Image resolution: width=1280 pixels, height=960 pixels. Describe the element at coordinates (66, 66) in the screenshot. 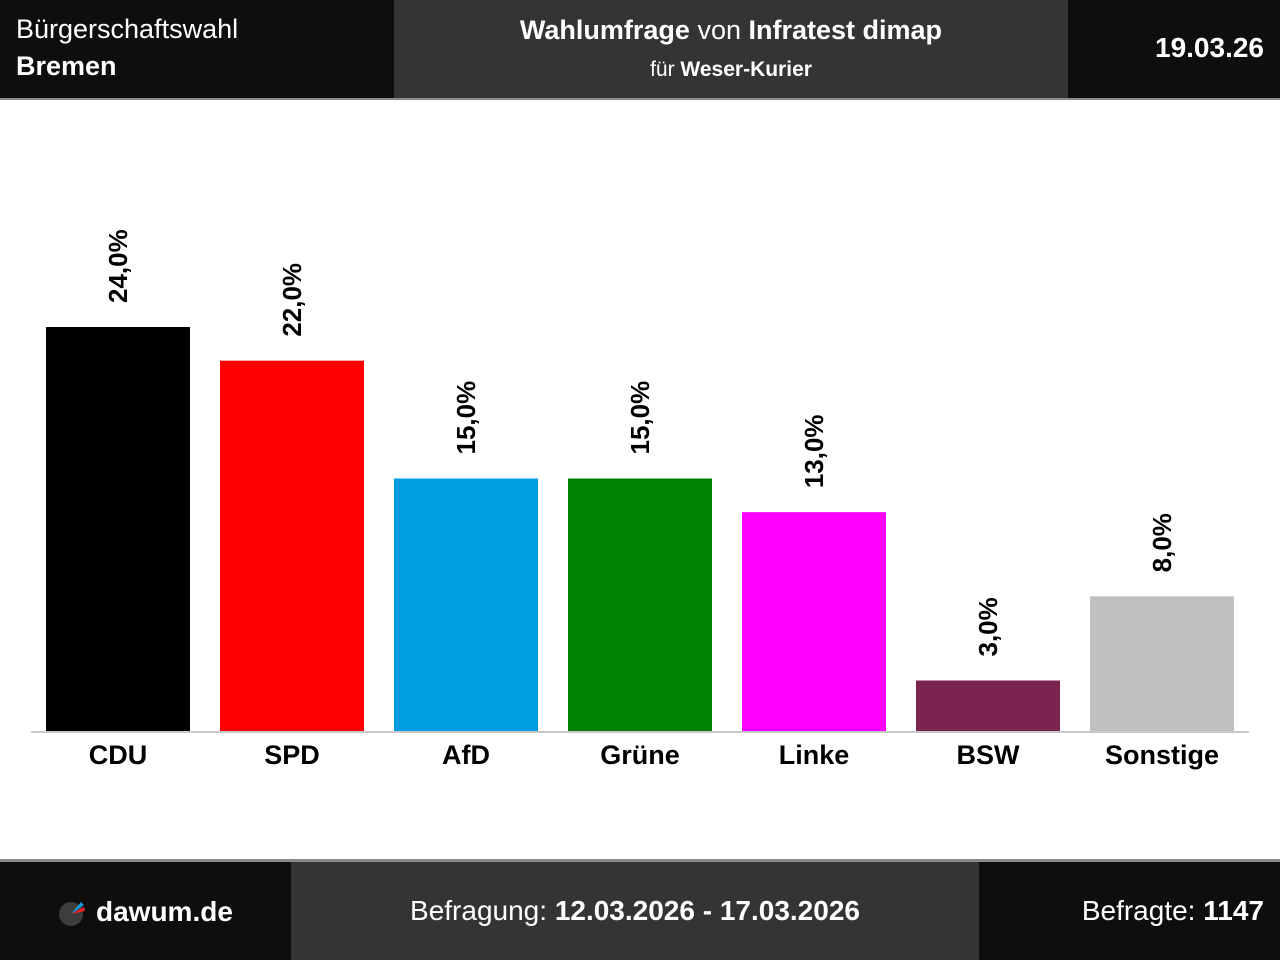

I see `region-name: Bremen` at that location.